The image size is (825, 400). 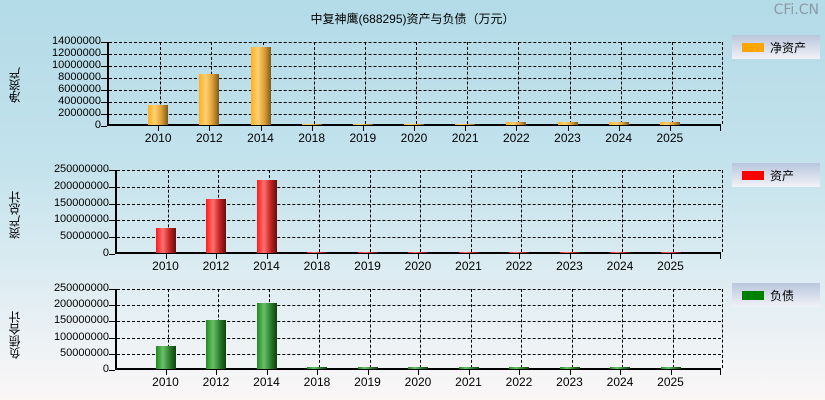 What do you see at coordinates (76, 65) in the screenshot?
I see `net-assets-y-tick-label: 10000000` at bounding box center [76, 65].